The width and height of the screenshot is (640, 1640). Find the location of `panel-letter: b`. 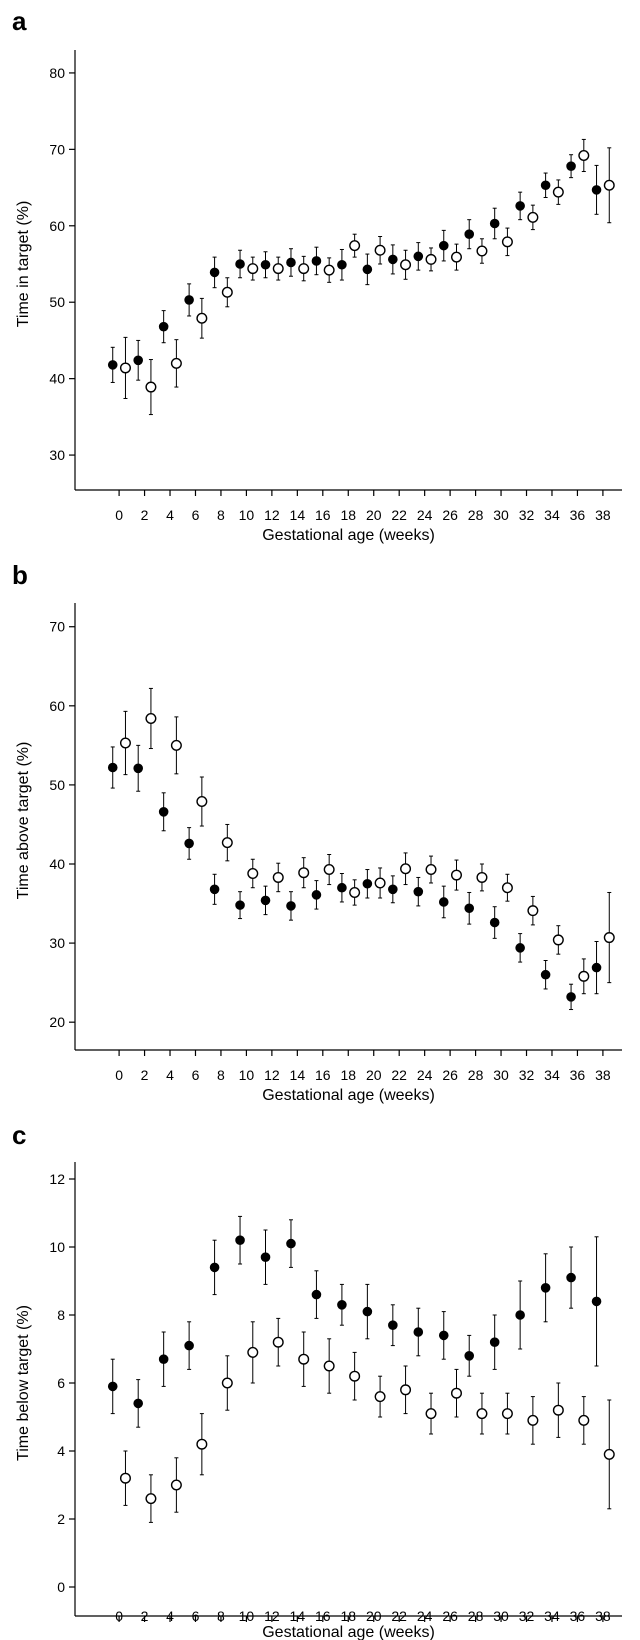

panel-letter: b is located at coordinates (20, 575).